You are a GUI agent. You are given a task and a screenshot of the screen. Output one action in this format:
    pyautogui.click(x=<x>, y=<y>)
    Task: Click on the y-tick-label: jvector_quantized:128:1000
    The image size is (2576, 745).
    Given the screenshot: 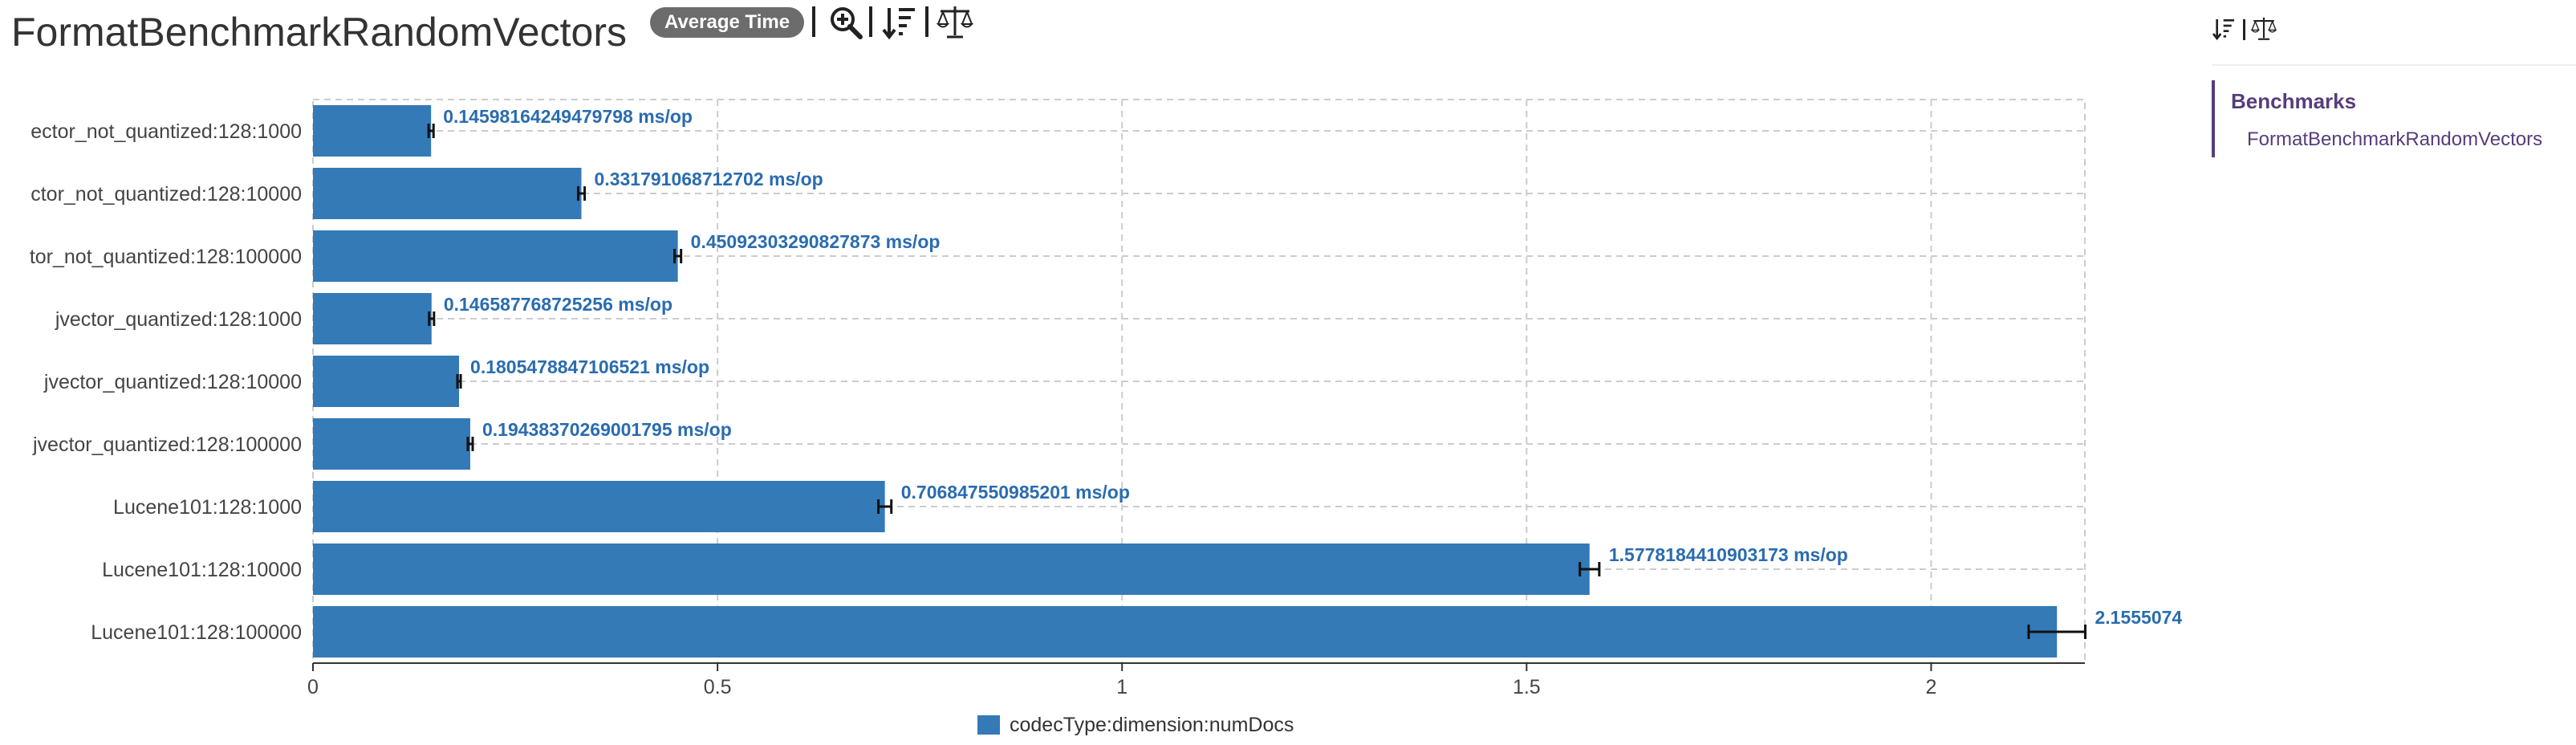 What is the action you would take?
    pyautogui.click(x=178, y=319)
    